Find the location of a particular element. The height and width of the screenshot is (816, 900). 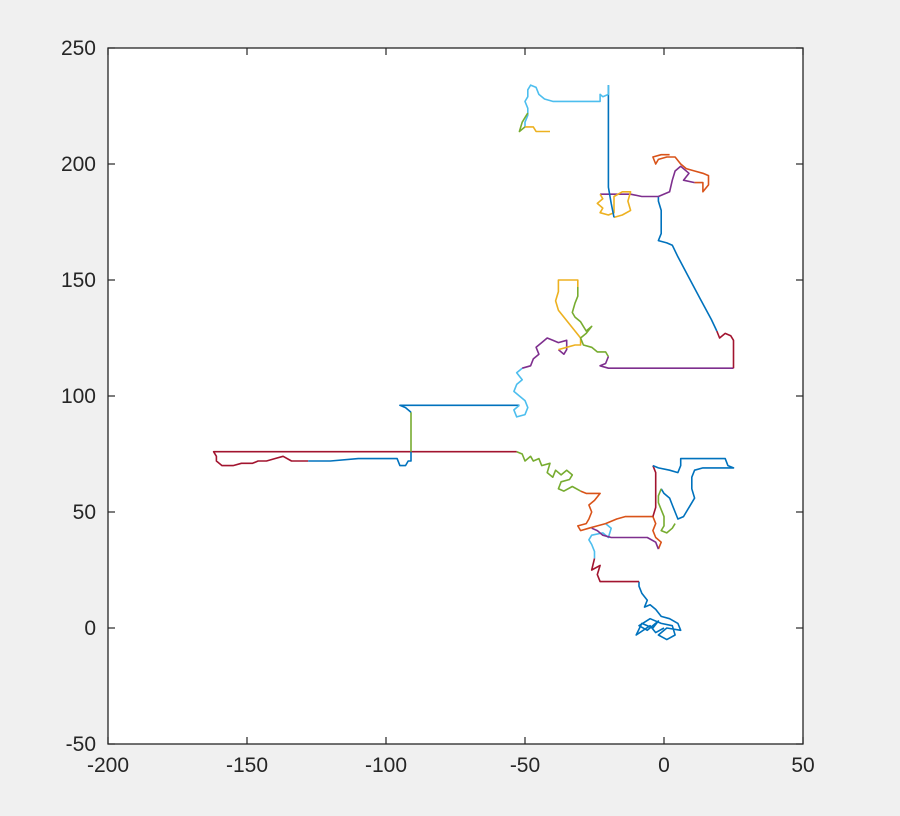

y-tick-label: 100 is located at coordinates (78, 396).